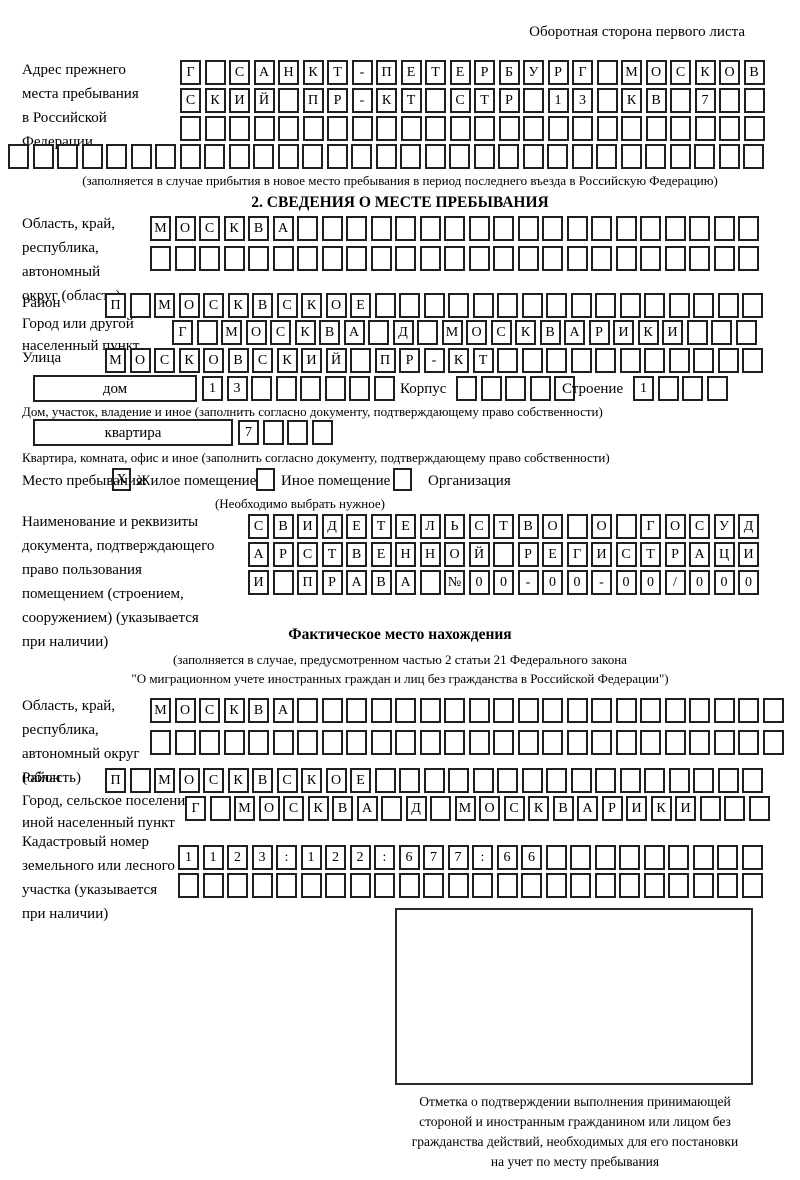  Describe the element at coordinates (507, 857) in the screenshot. I see `form-cell: 6` at that location.